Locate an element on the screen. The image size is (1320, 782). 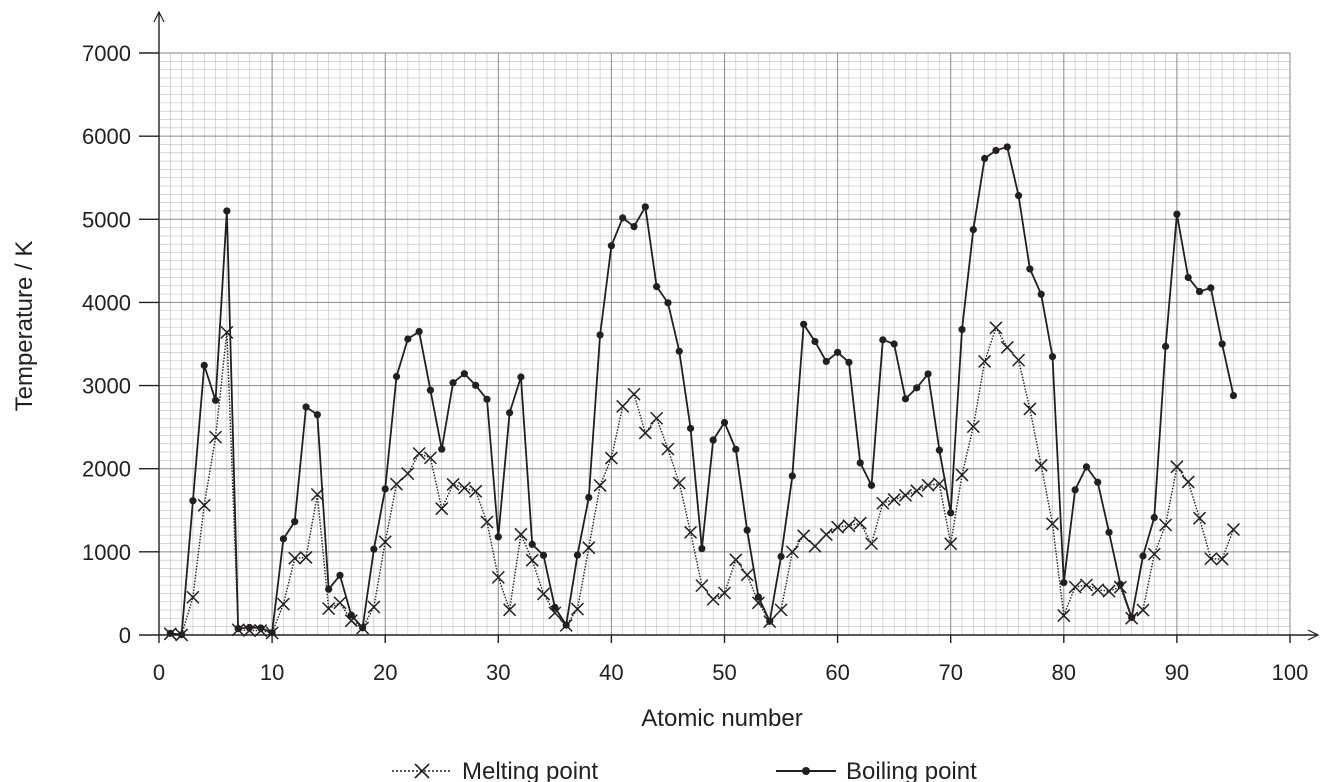
legend-melting-label: Melting point is located at coordinates (530, 770).